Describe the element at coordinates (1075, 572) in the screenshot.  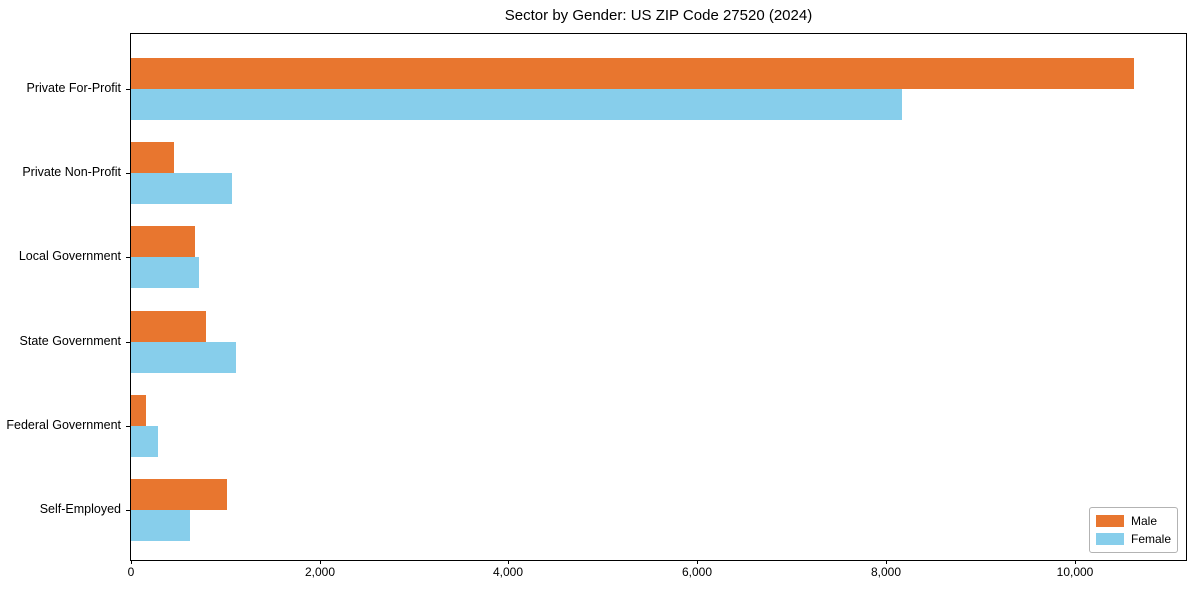
I see `x-label-10,000: 10,000` at that location.